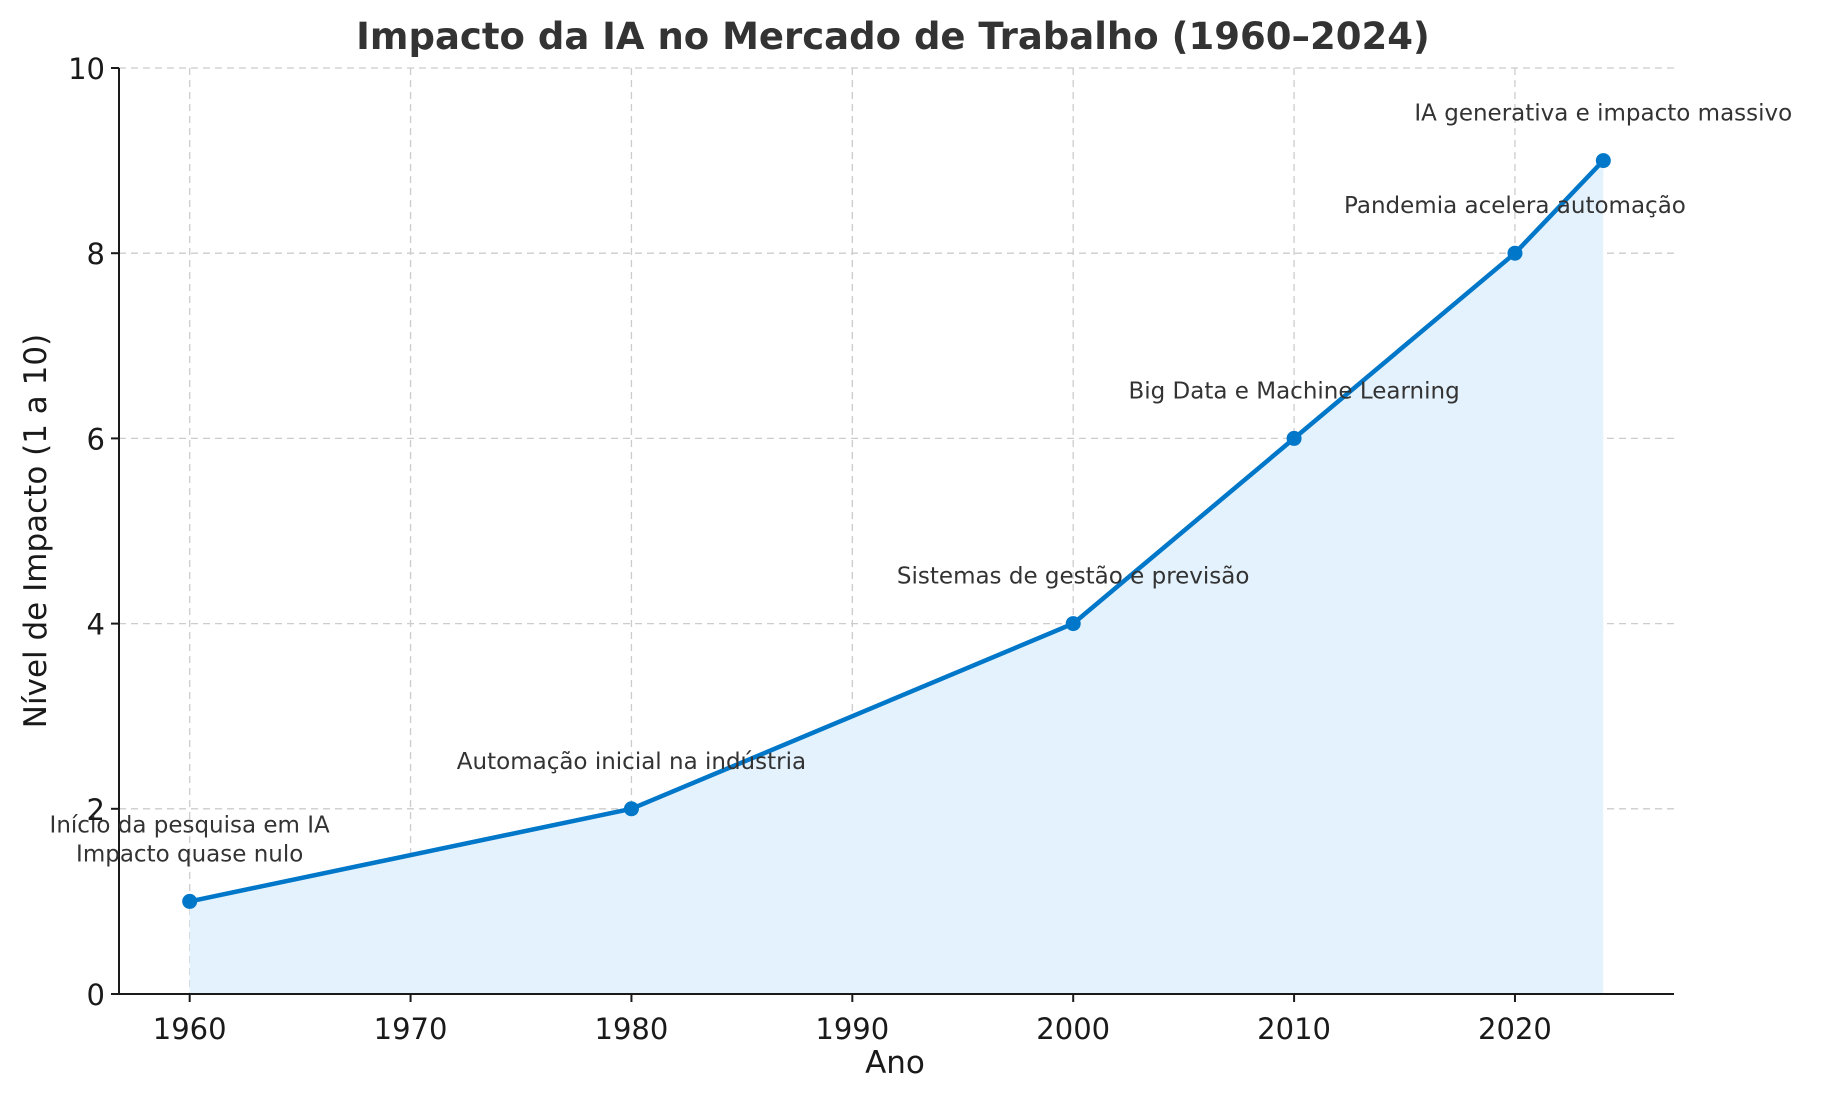 Image resolution: width=1822 pixels, height=1097 pixels. What do you see at coordinates (96, 625) in the screenshot?
I see `y-tick-label: 4` at bounding box center [96, 625].